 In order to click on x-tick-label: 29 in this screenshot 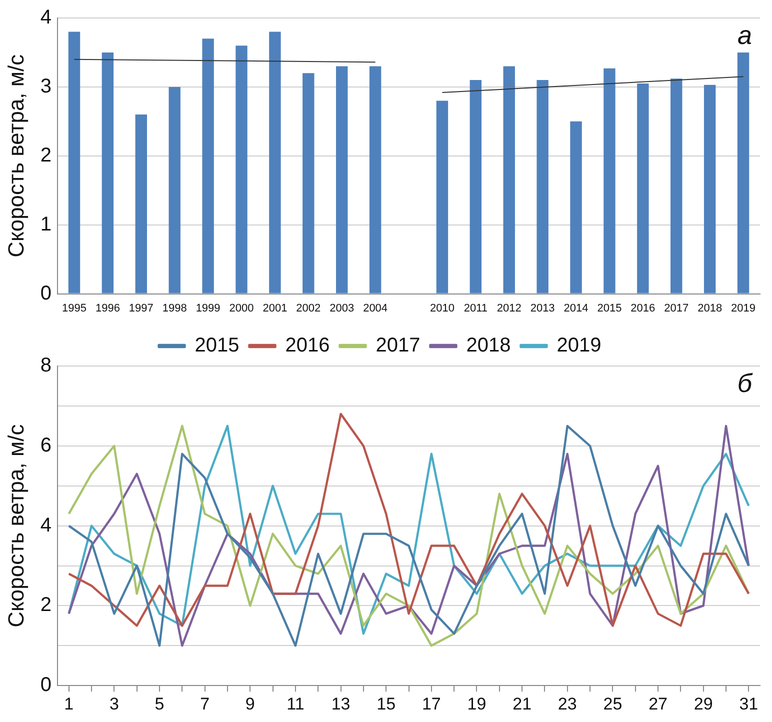, I will do `click(703, 704)`.